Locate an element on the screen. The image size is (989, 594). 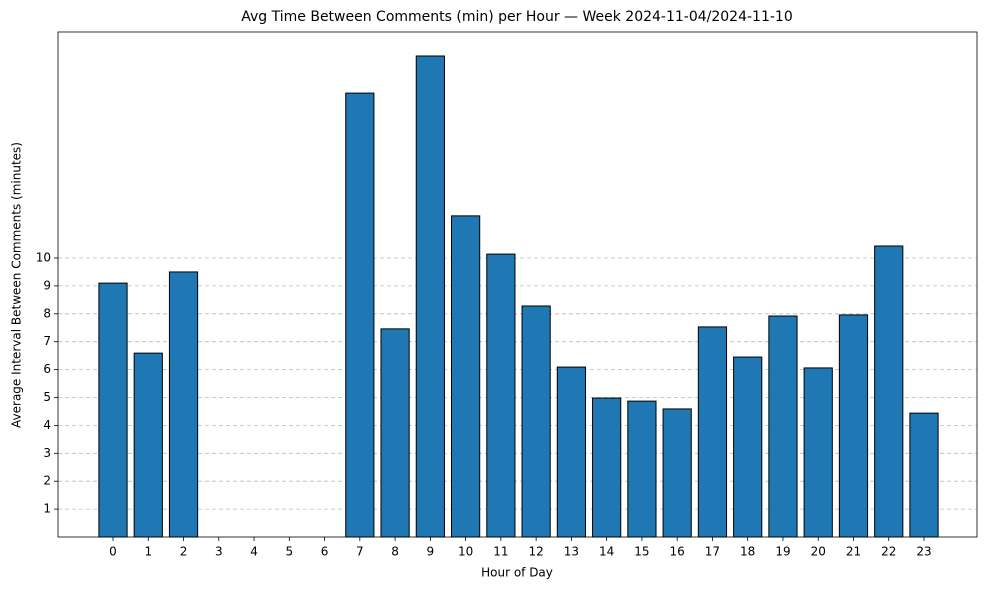
x-tick-label: 21 is located at coordinates (853, 552).